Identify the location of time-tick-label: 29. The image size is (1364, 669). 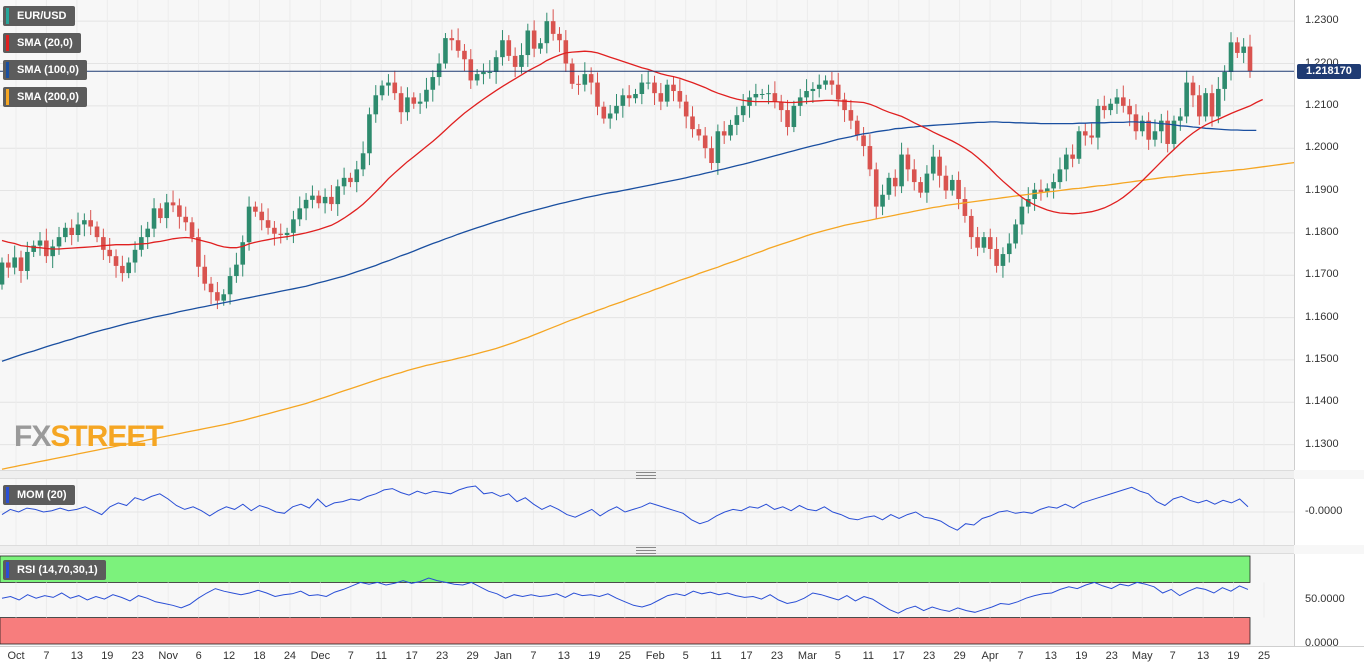
(472, 656).